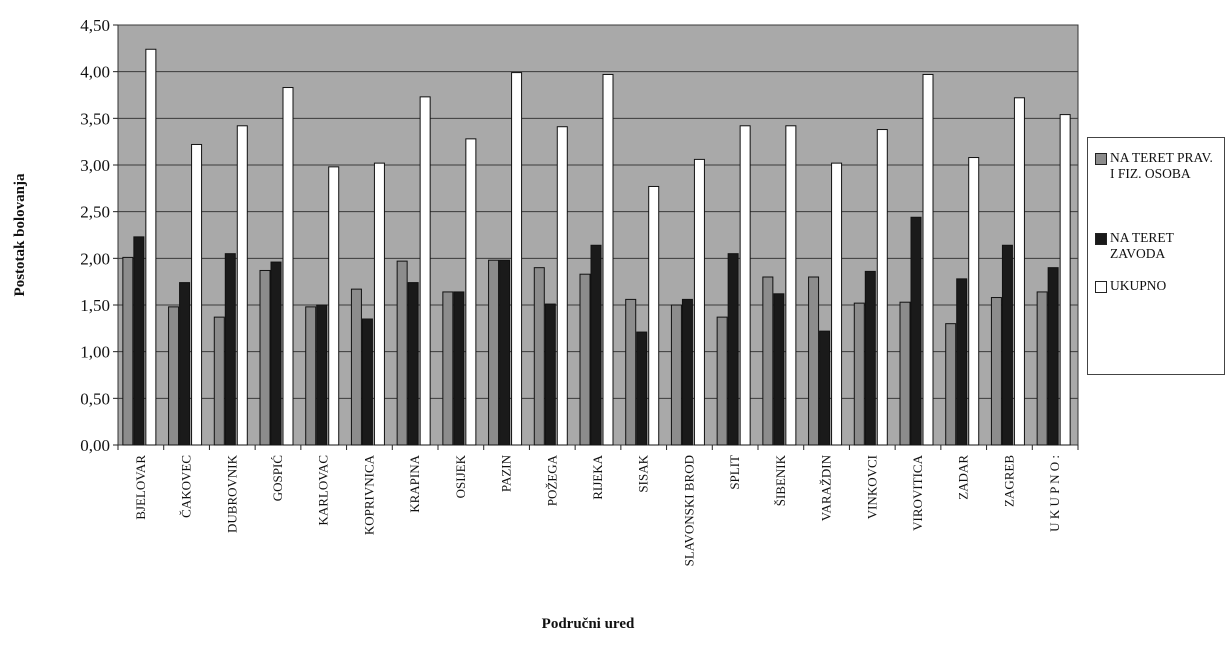 The image size is (1230, 645). What do you see at coordinates (99, 235) in the screenshot?
I see `y-axis-ticks: 0,00 0,50 1,00 1,50 2,00 2,50 3,00 3,50 4,00 4,50` at bounding box center [99, 235].